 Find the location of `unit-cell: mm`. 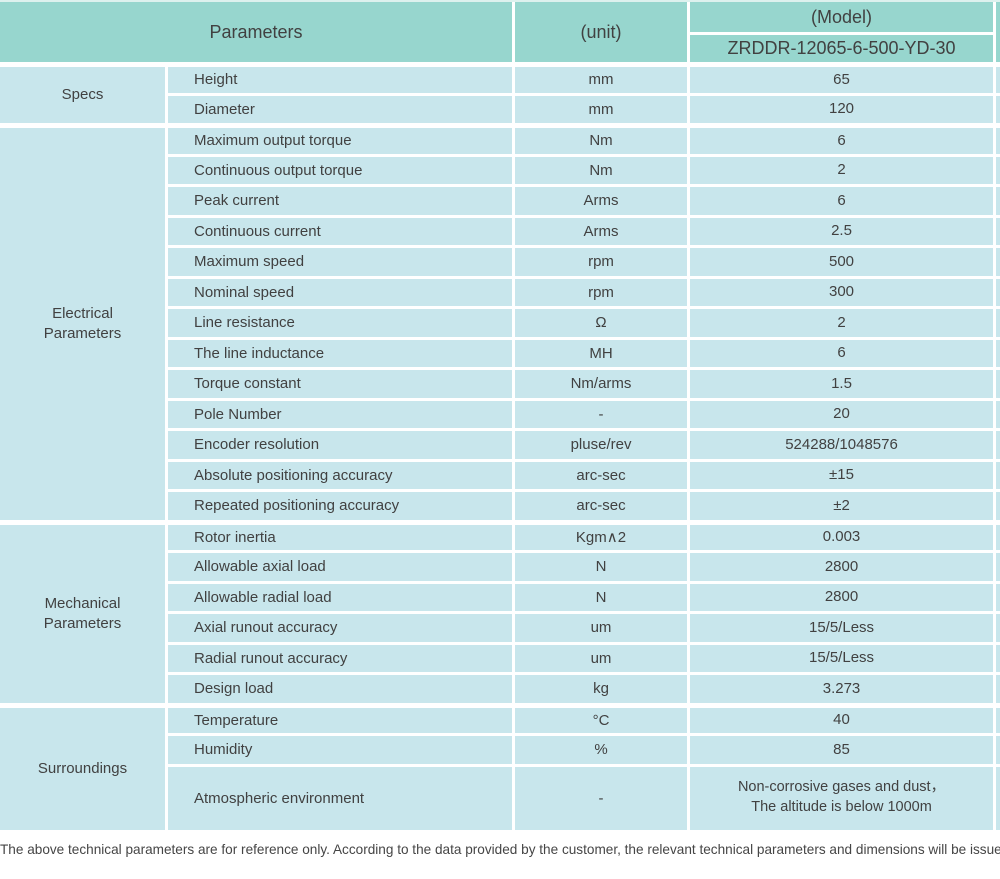

unit-cell: mm is located at coordinates (600, 110).